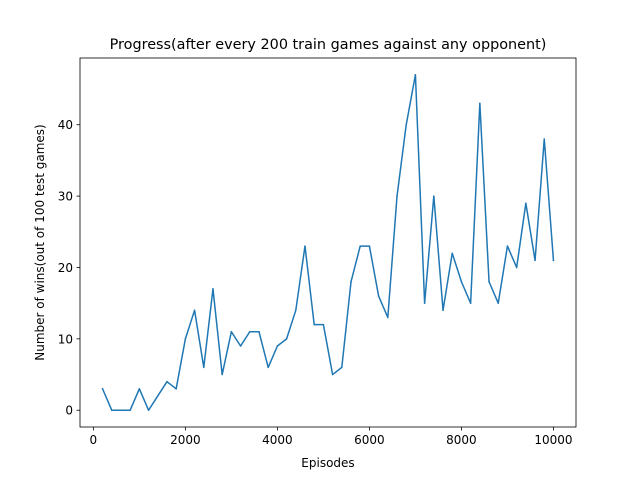 This screenshot has height=480, width=640. I want to click on y-tick-label: 10, so click(65, 339).